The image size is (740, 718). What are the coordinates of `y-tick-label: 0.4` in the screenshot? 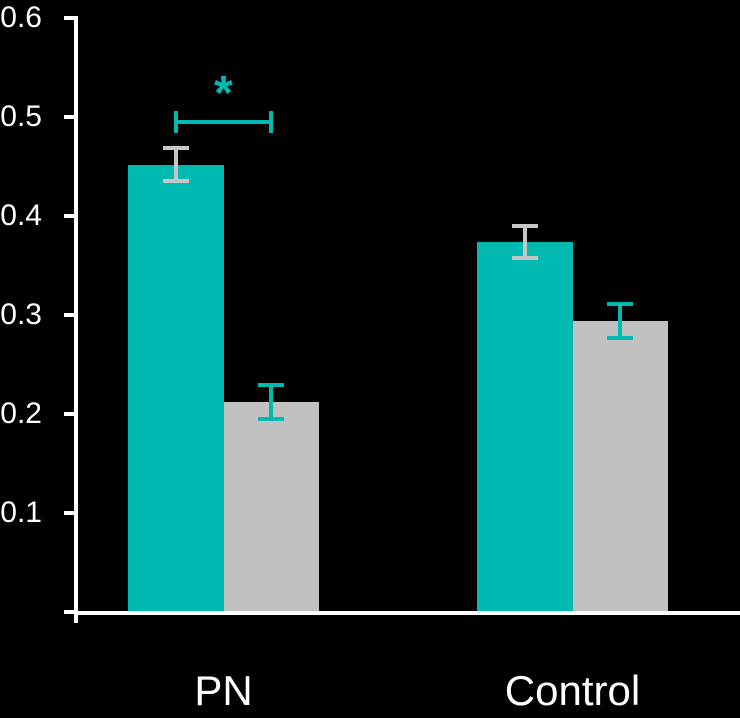 It's located at (21, 215).